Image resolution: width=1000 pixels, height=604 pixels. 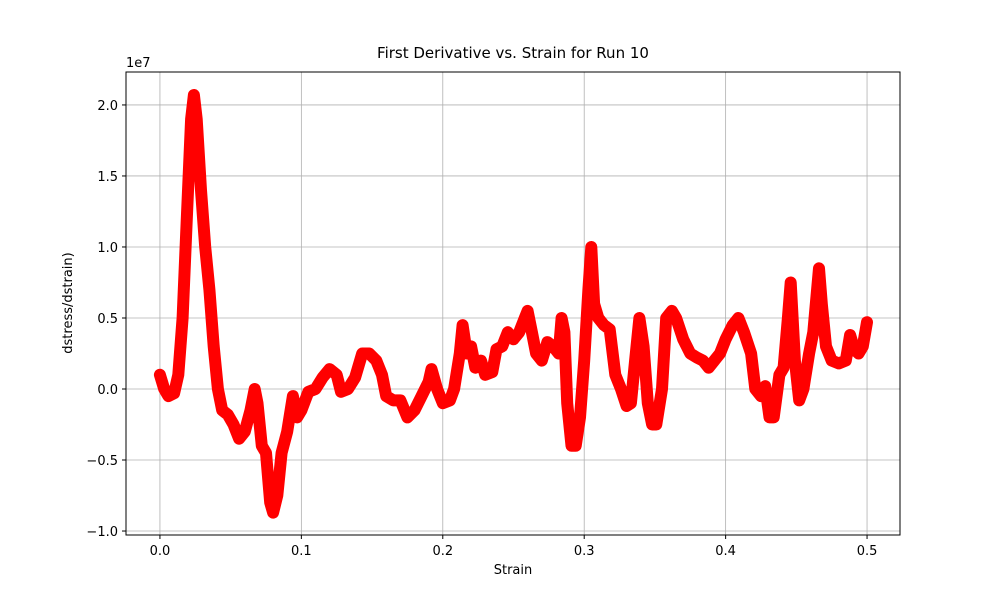 I want to click on y-tick-label: 1.0, so click(x=107, y=248).